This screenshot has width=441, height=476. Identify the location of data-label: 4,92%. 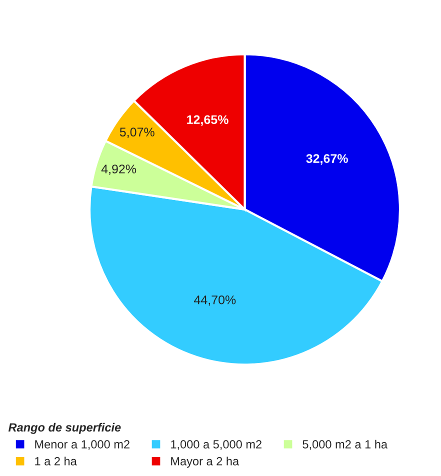
(118, 169).